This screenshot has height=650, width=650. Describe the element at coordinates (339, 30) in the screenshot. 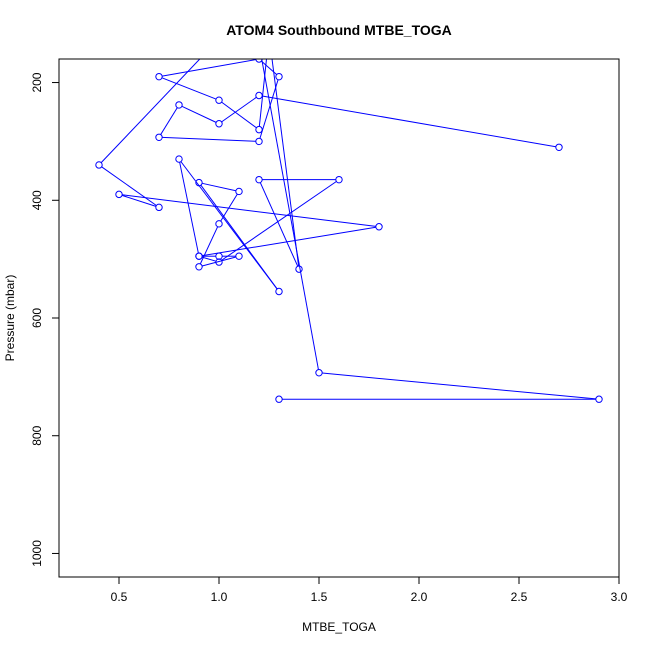

I see `chart-title: ATOM4 Southbound MTBE_TOGA` at that location.